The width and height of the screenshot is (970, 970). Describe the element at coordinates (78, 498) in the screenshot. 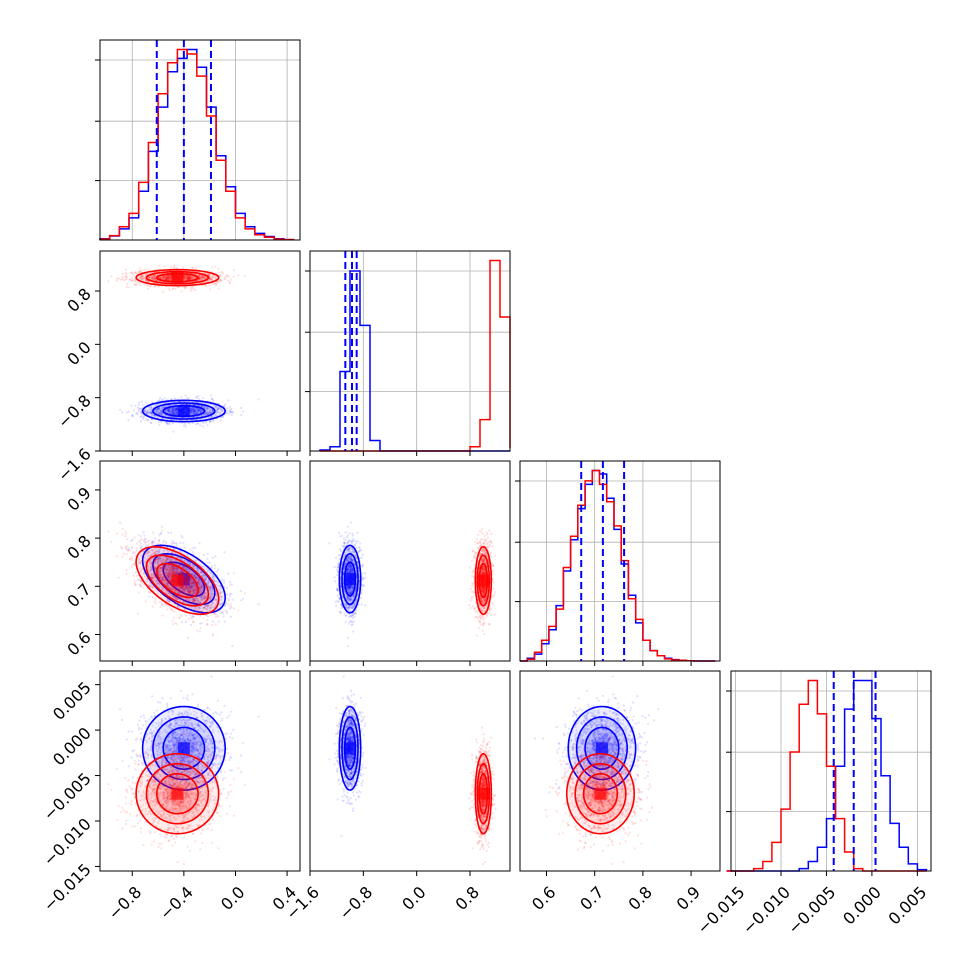

I see `y-tick-label: 0.9` at that location.